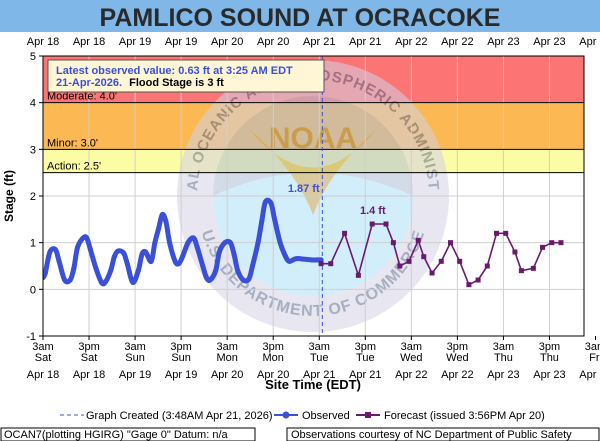 Image resolution: width=600 pixels, height=441 pixels. What do you see at coordinates (319, 347) in the screenshot?
I see `x-tick-time-6: 3am` at bounding box center [319, 347].